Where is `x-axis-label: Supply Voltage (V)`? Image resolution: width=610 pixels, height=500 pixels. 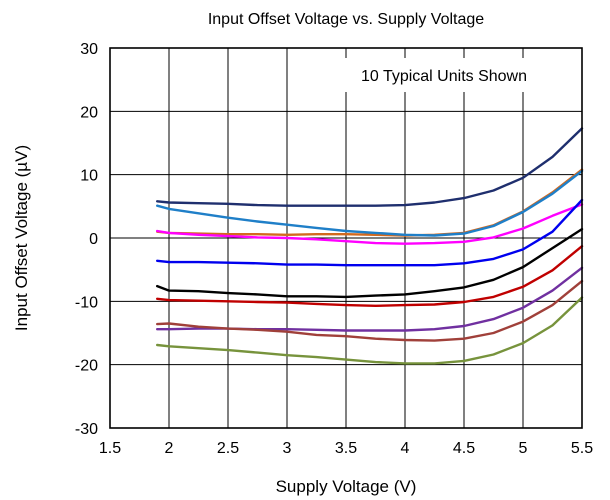
x-axis-label: Supply Voltage (V) is located at coordinates (346, 486).